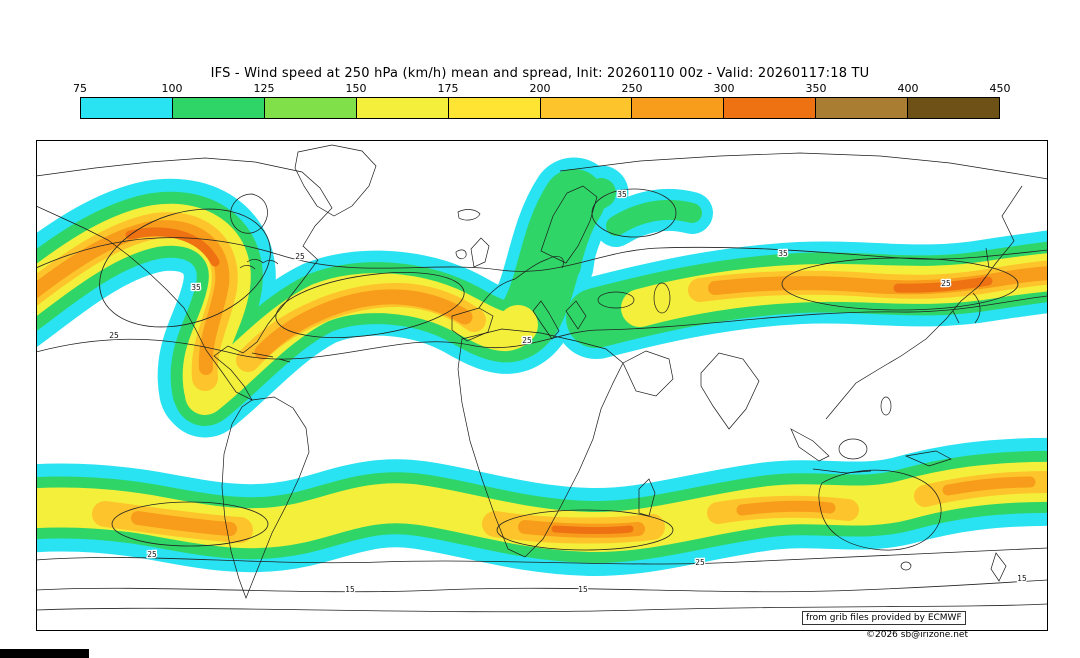  I want to click on coastline-asia-arctic, so click(803, 166).